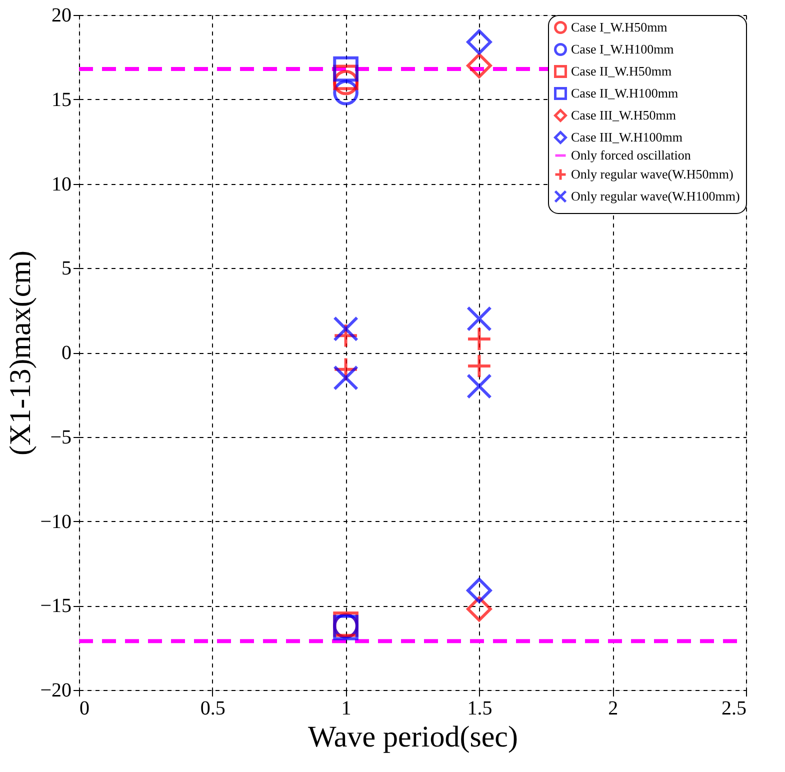 This screenshot has width=785, height=772. I want to click on legend-label: Only regular wave(W.H50mm), so click(652, 174).